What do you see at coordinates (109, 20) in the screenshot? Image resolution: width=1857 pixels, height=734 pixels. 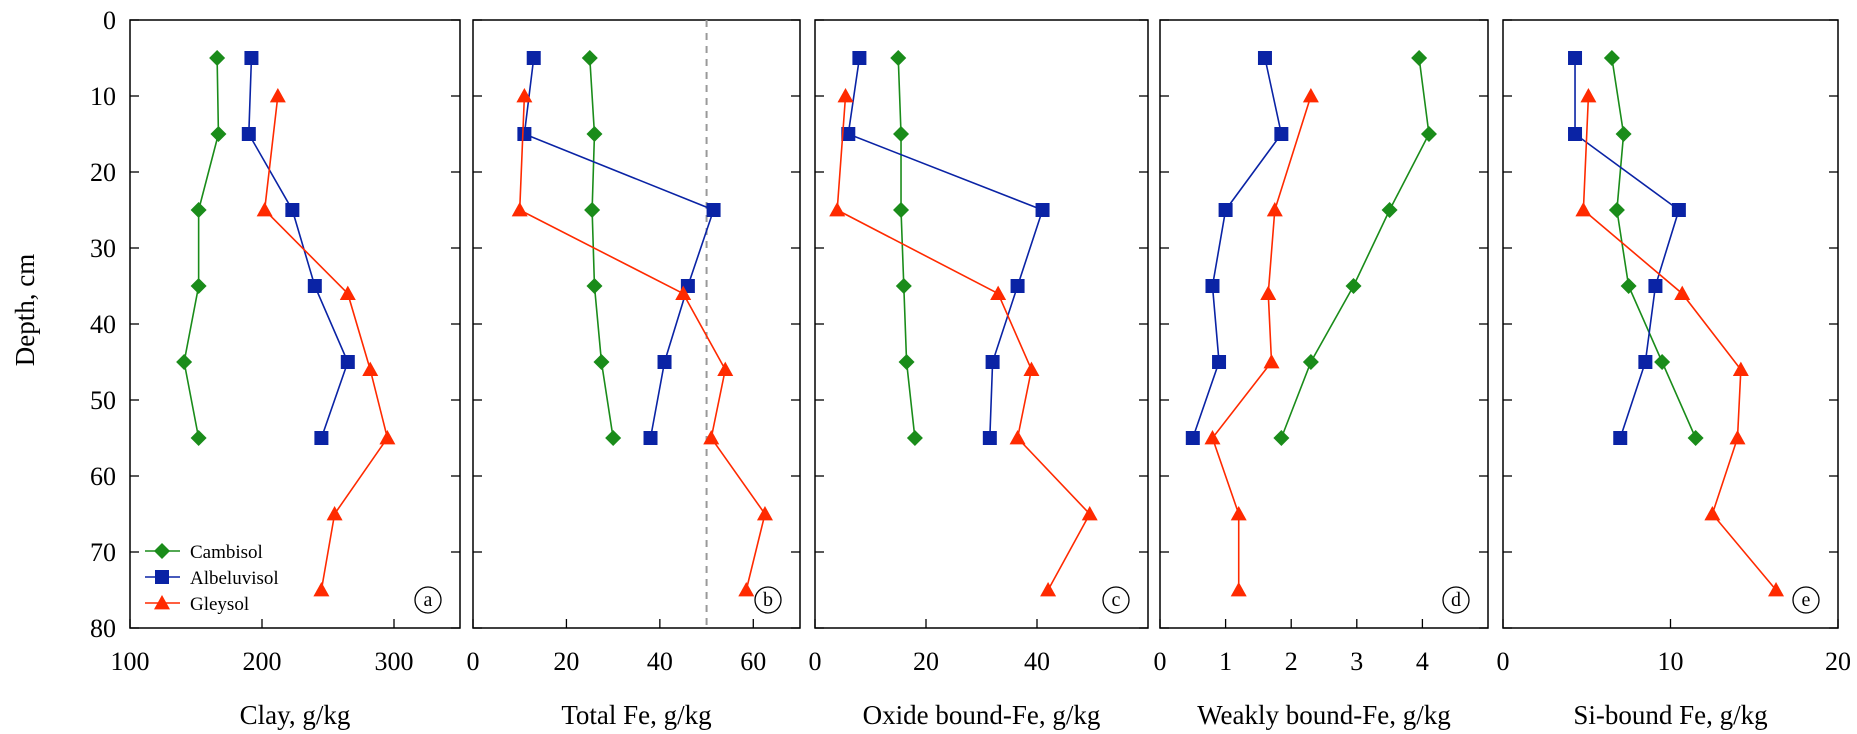 I see `y-tick-label: 0` at bounding box center [109, 20].